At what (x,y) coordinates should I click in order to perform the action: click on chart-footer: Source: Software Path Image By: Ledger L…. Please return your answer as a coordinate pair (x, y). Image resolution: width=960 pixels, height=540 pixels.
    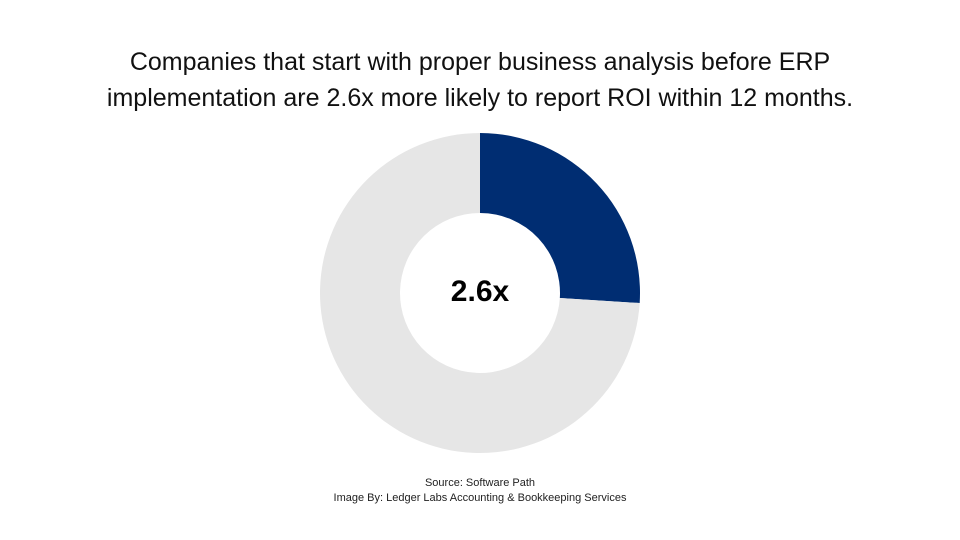
    Looking at the image, I should click on (480, 491).